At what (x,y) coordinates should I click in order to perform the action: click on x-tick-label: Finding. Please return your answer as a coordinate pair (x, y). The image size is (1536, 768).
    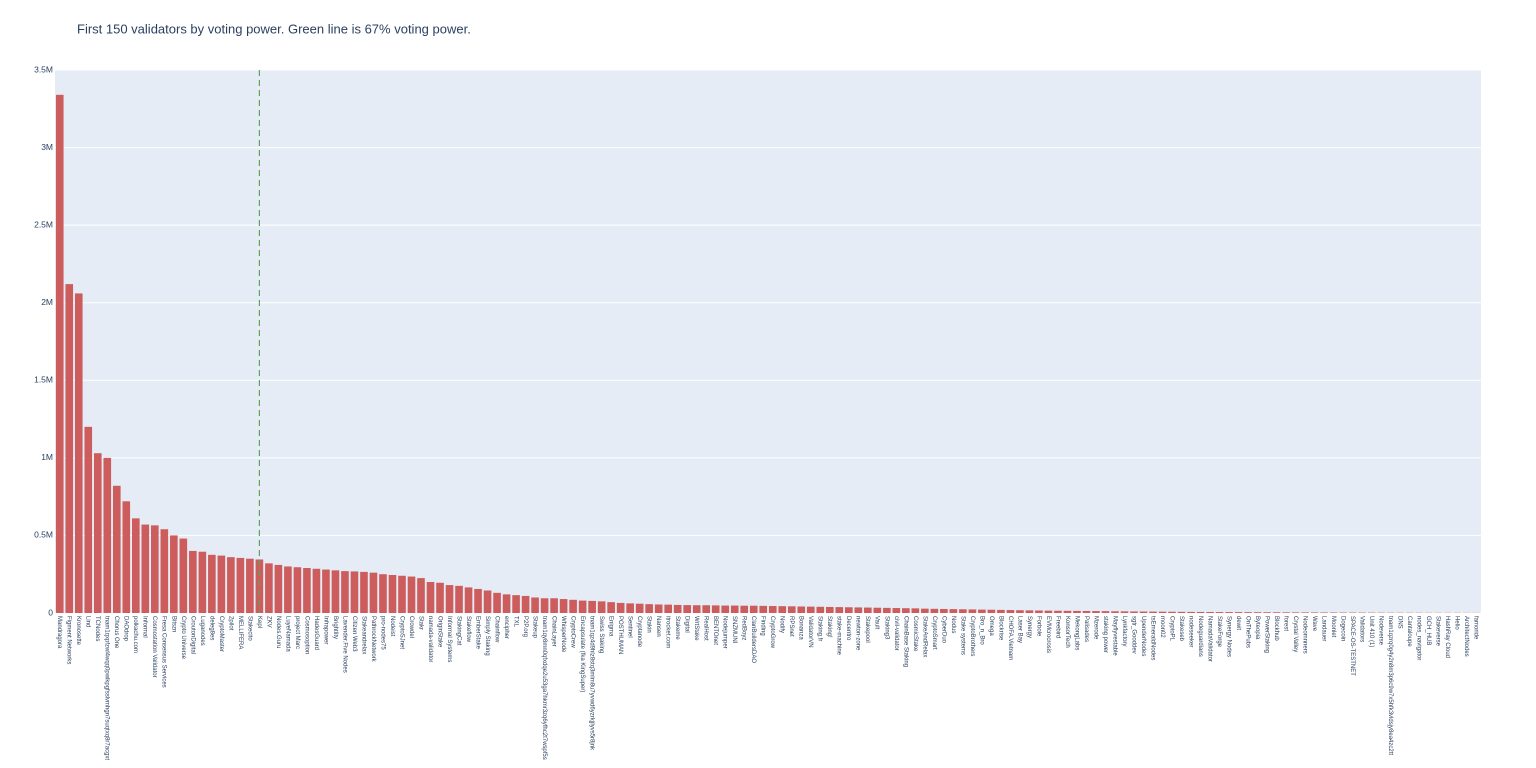
    Looking at the image, I should click on (763, 626).